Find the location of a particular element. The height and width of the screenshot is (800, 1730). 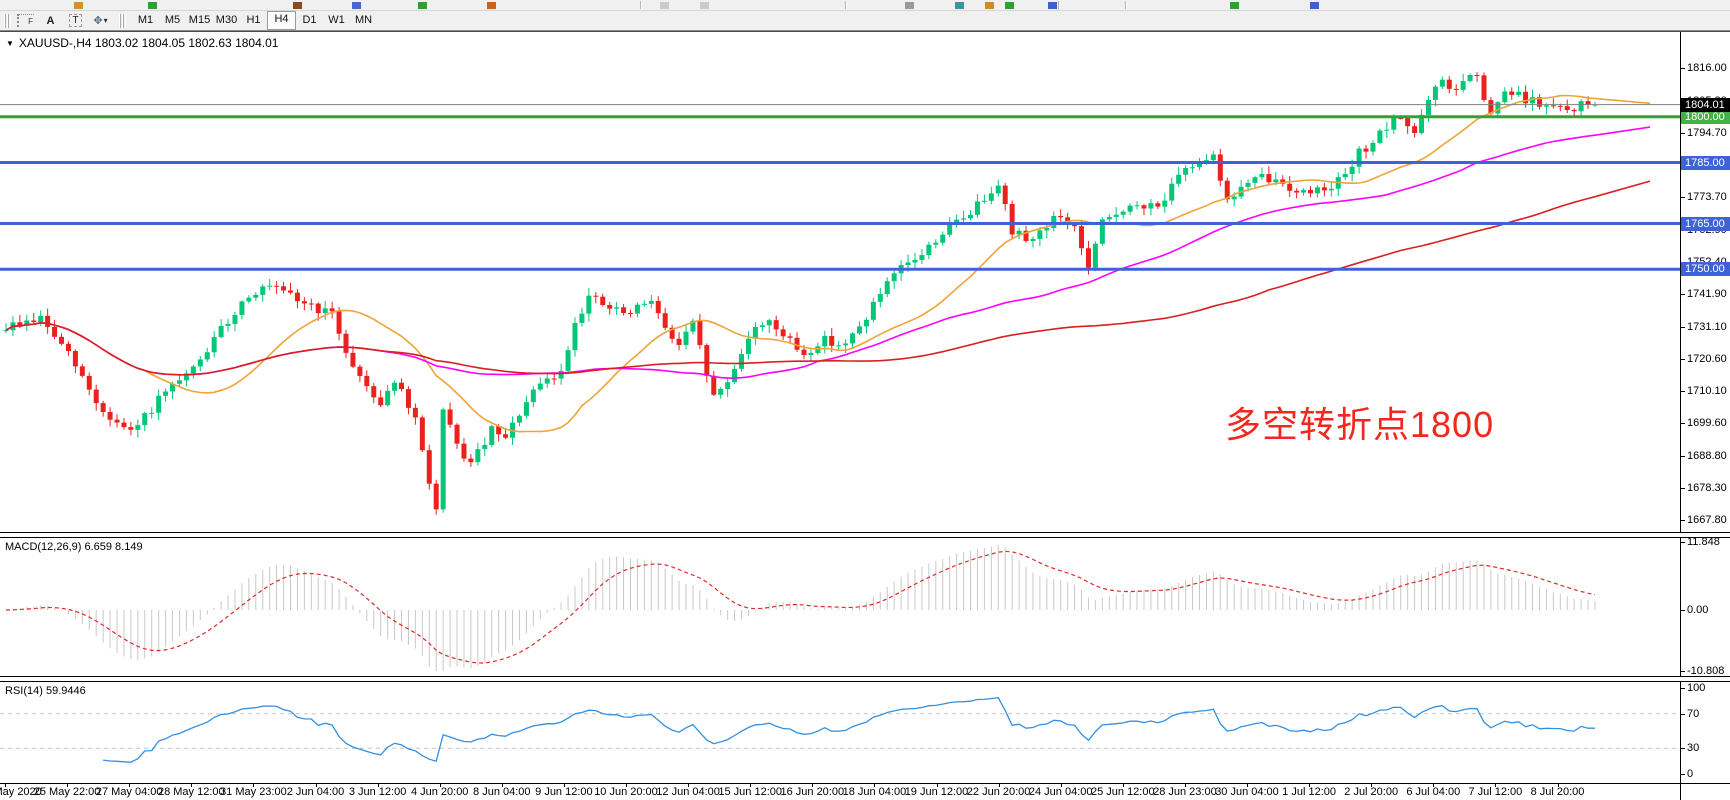

time-label: 18 Jun 04:00 is located at coordinates (874, 792).